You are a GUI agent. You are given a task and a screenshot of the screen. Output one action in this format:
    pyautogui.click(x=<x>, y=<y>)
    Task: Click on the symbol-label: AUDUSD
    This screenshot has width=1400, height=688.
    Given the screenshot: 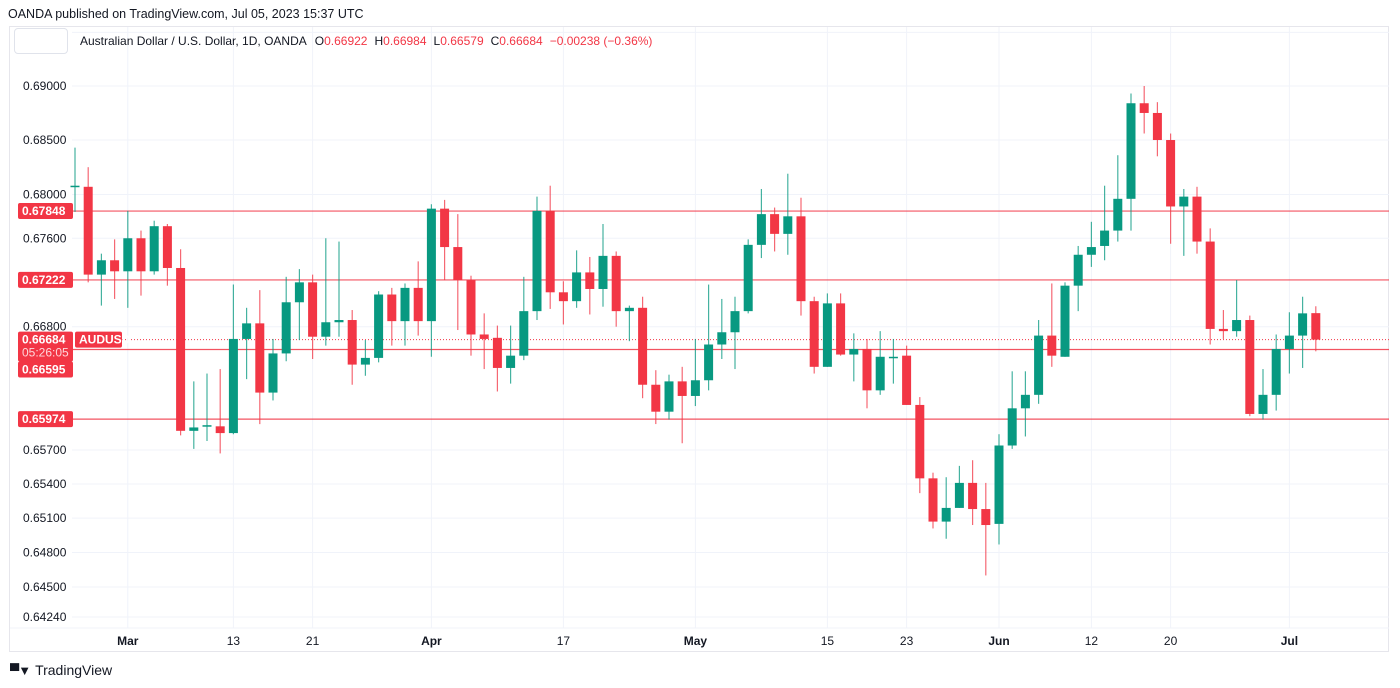 What is the action you would take?
    pyautogui.click(x=103, y=339)
    